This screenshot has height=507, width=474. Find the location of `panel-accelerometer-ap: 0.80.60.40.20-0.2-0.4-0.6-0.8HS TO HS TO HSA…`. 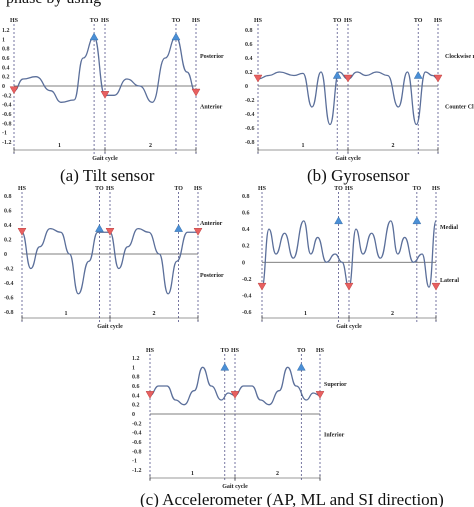

panel-accelerometer-ap: 0.80.60.40.20-0.2-0.4-0.6-0.8HS TO HS TO HSA… is located at coordinates (114, 258).